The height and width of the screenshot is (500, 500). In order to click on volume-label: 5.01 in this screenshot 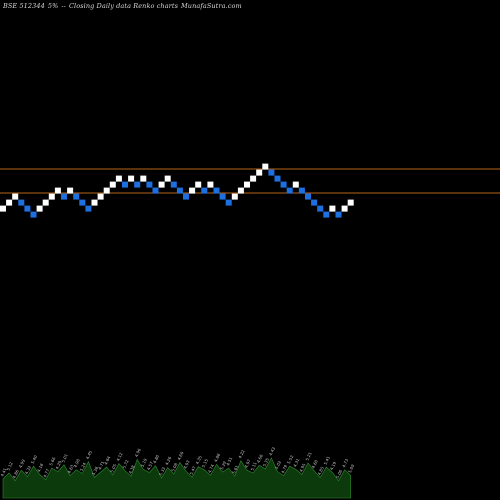, I will do `click(64, 458)`.